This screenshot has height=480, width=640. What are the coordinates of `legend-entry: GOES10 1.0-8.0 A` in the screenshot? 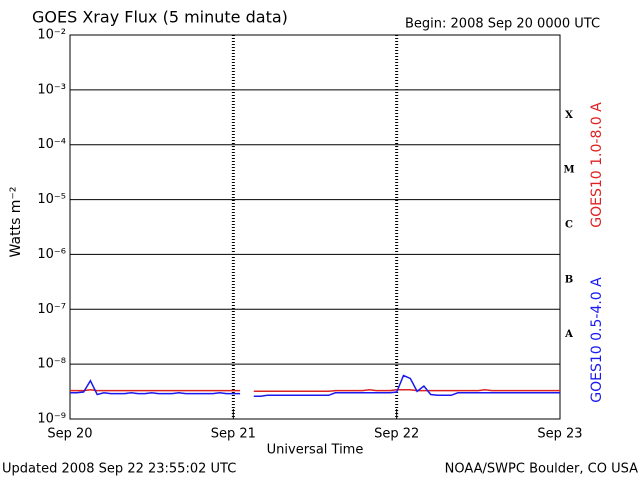 It's located at (597, 165).